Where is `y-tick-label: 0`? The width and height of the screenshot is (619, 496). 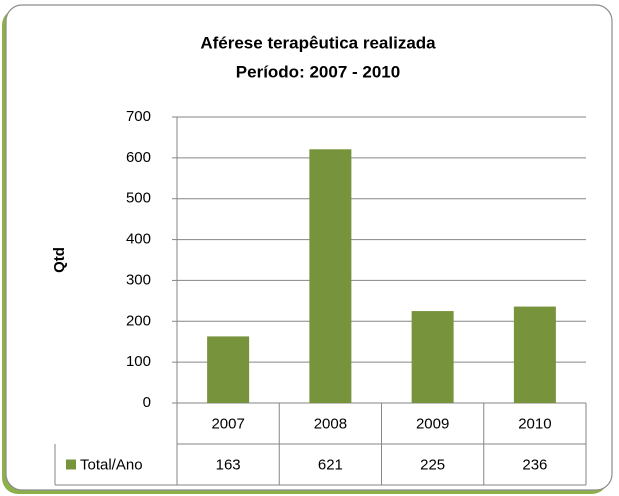
y-tick-label: 0 is located at coordinates (147, 402).